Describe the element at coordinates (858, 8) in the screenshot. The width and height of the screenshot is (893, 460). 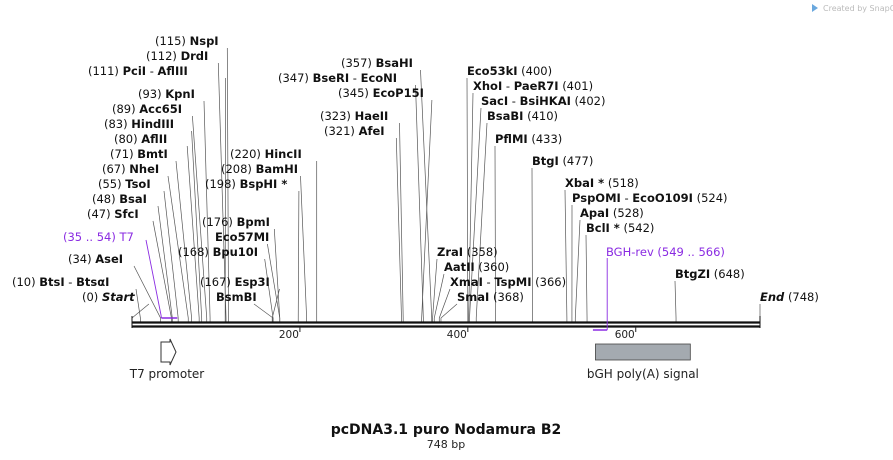
I see `snapgene-brand-text: Created by SnapGene` at that location.